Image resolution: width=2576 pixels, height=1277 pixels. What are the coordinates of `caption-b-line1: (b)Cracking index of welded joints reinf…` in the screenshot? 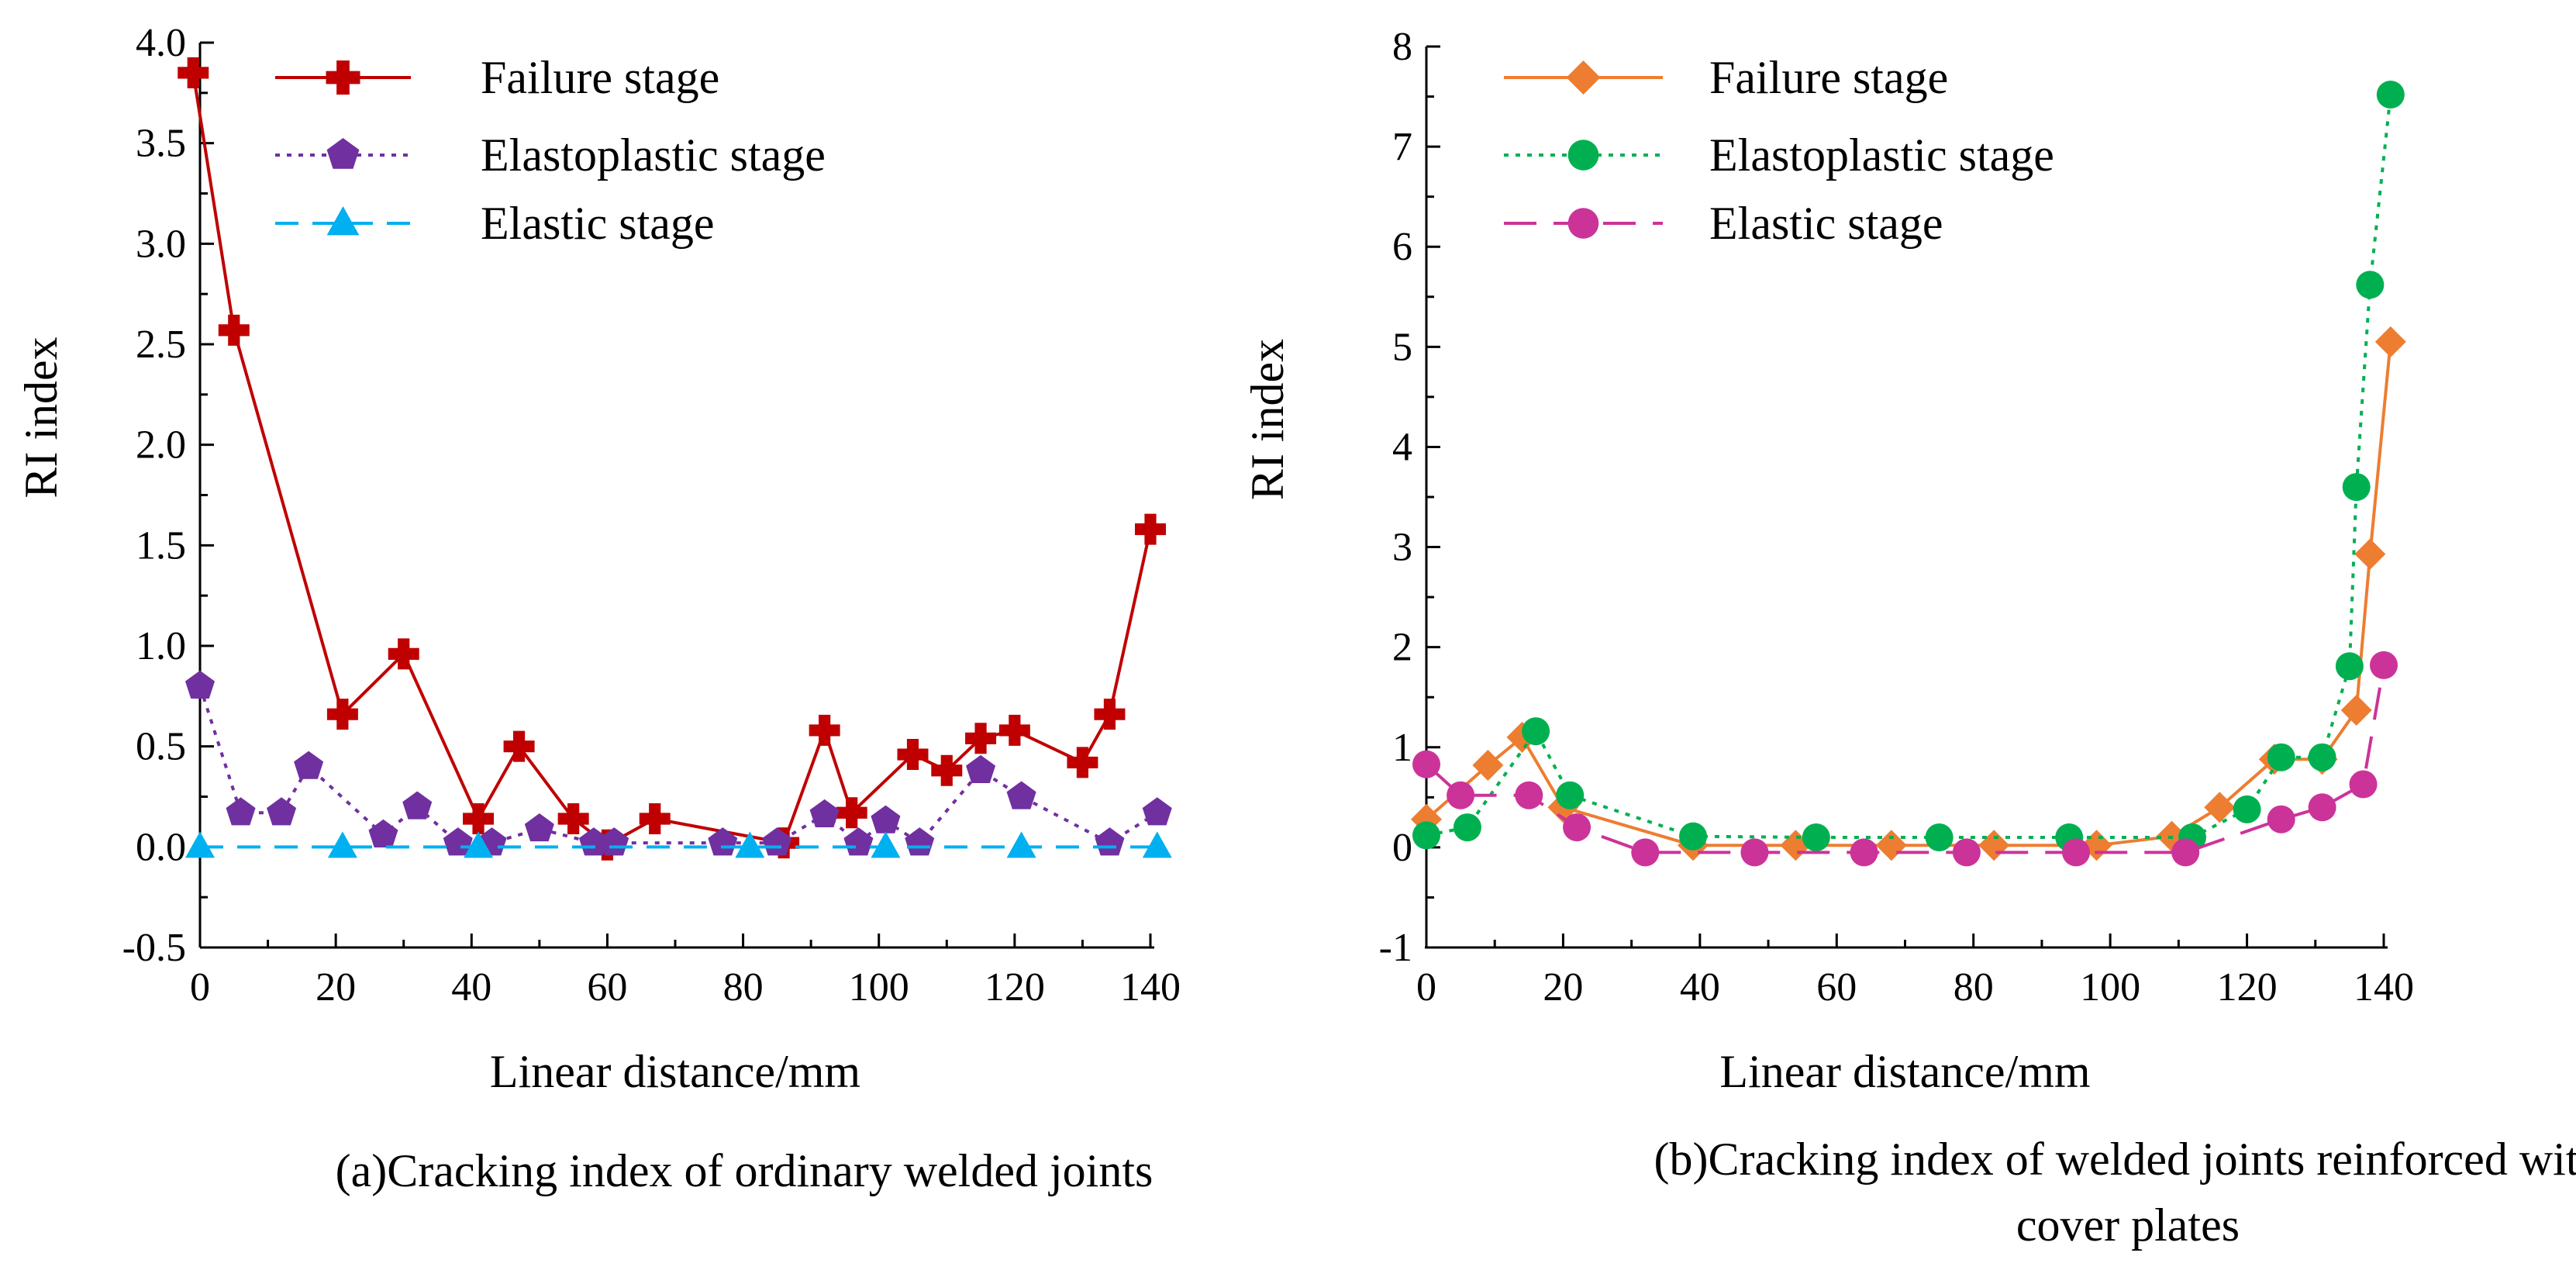 It's located at (2115, 1160).